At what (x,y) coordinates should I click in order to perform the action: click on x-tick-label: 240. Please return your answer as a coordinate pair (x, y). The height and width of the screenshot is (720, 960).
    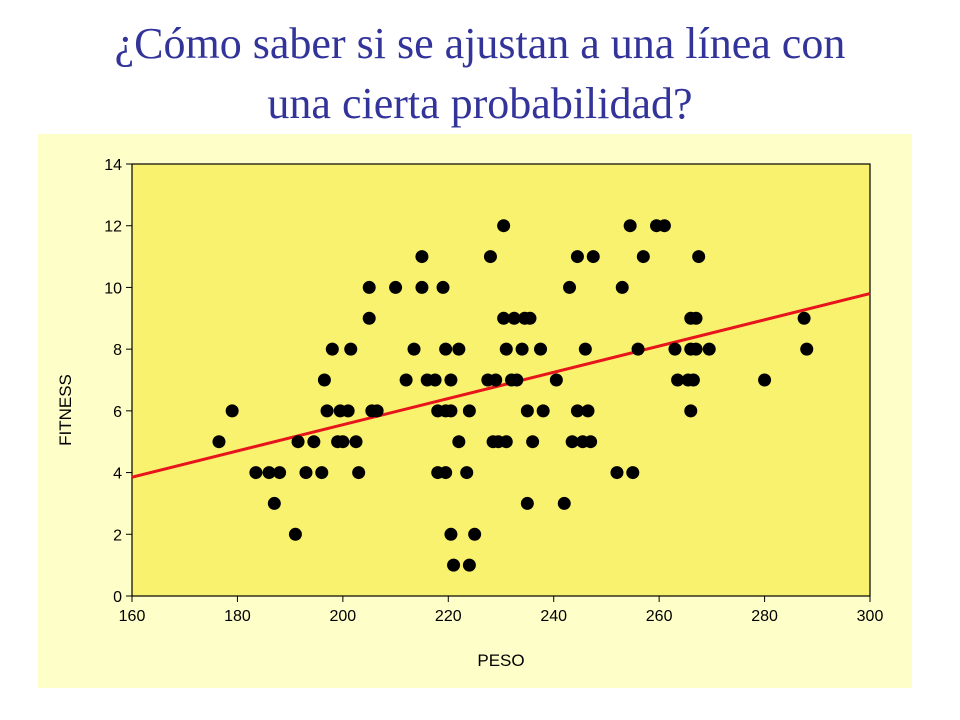
    Looking at the image, I should click on (553, 616).